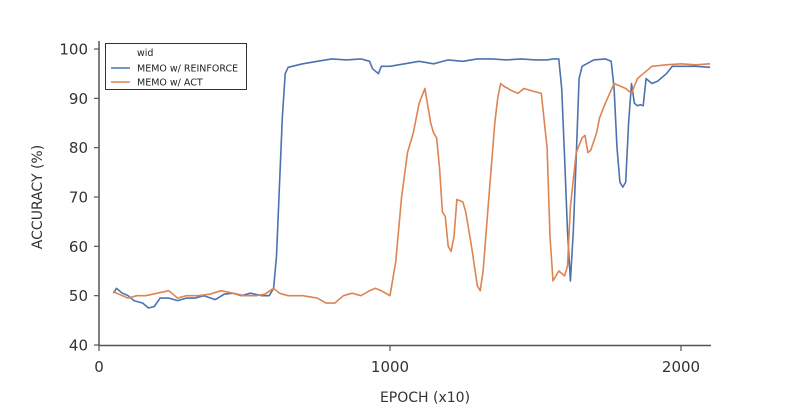 The height and width of the screenshot is (411, 793). I want to click on y-axis-label: ACCURACY (%), so click(38, 197).